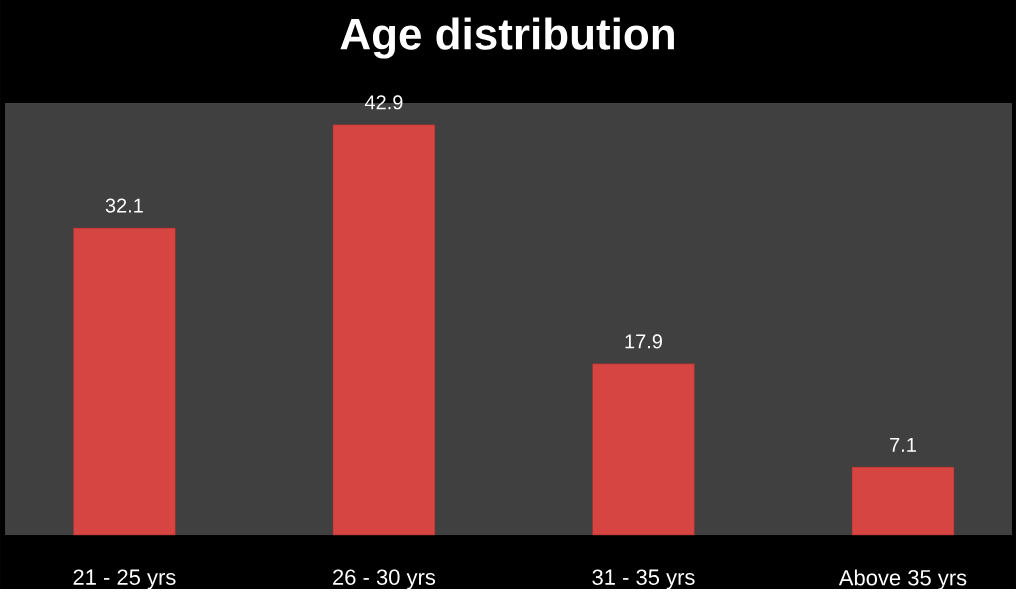  Describe the element at coordinates (124, 205) in the screenshot. I see `data-label: 32.1` at that location.